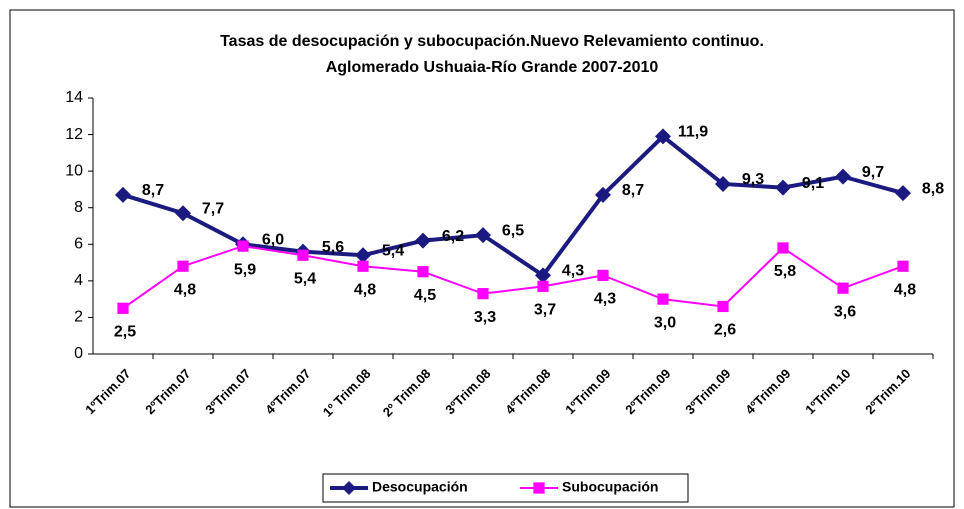 The image size is (964, 509). I want to click on data-label: 5,6, so click(333, 247).